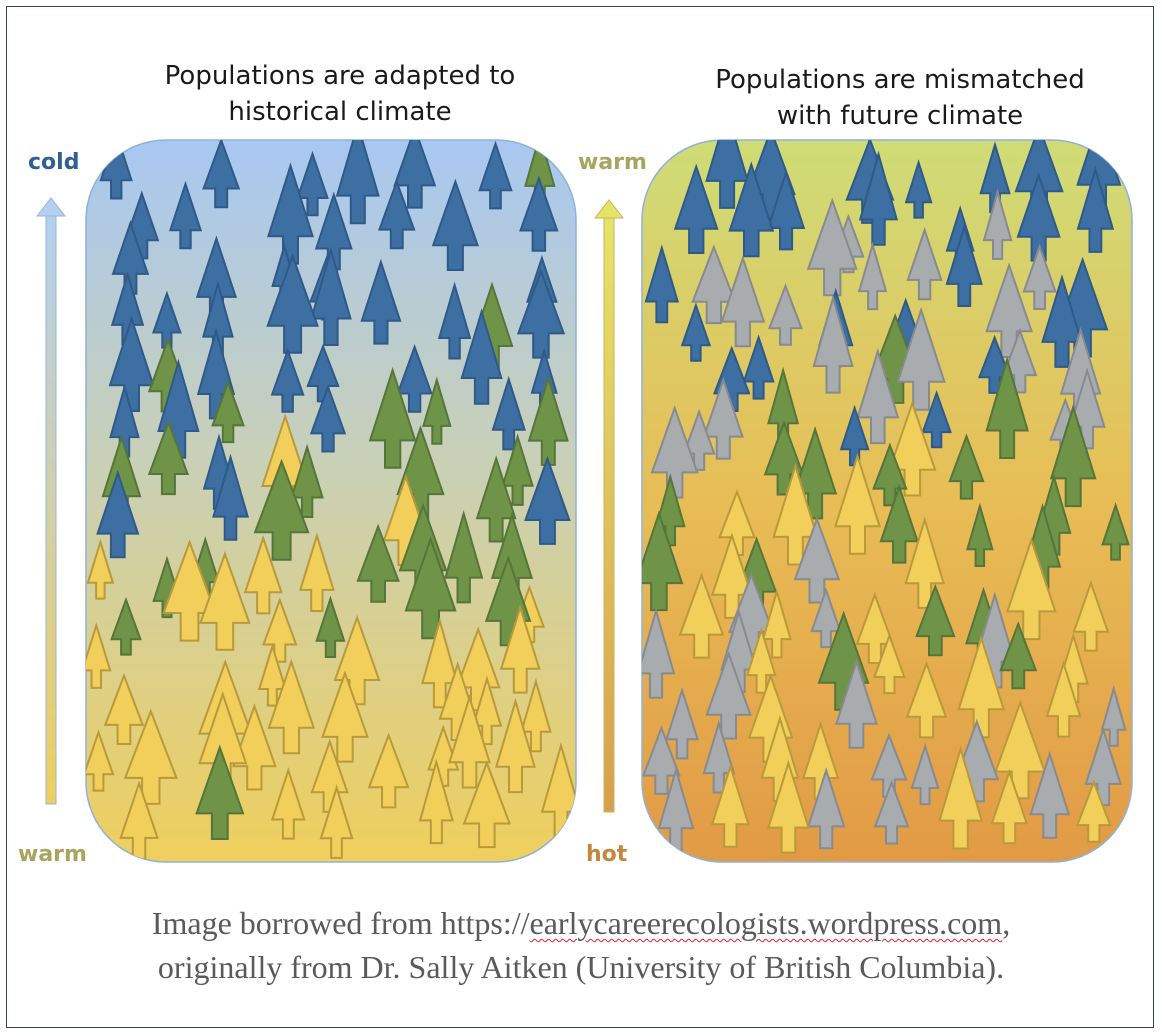 This screenshot has width=1162, height=1036. Describe the element at coordinates (54, 162) in the screenshot. I see `left-top-label: cold` at that location.